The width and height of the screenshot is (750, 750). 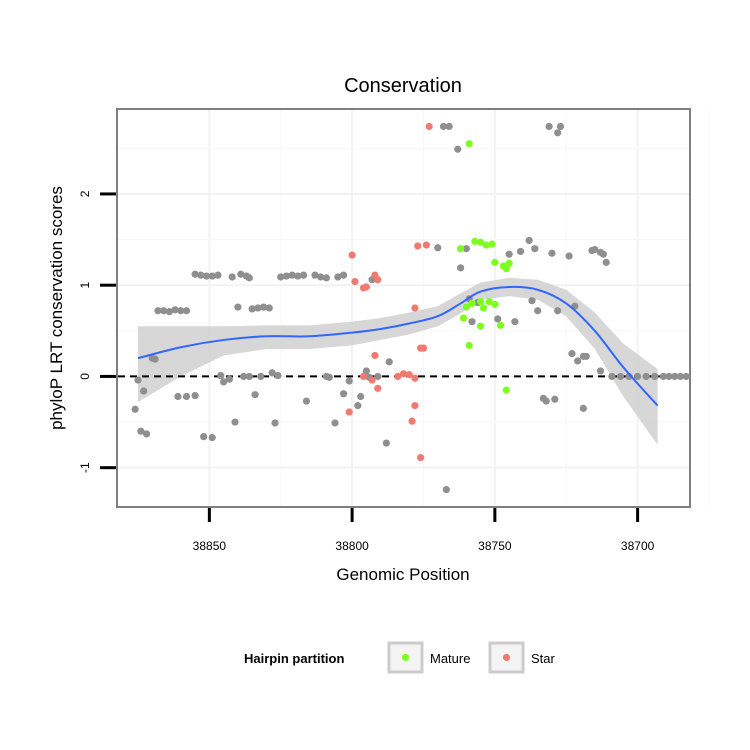 I want to click on x-axis-label: Genomic Position, so click(x=402, y=574).